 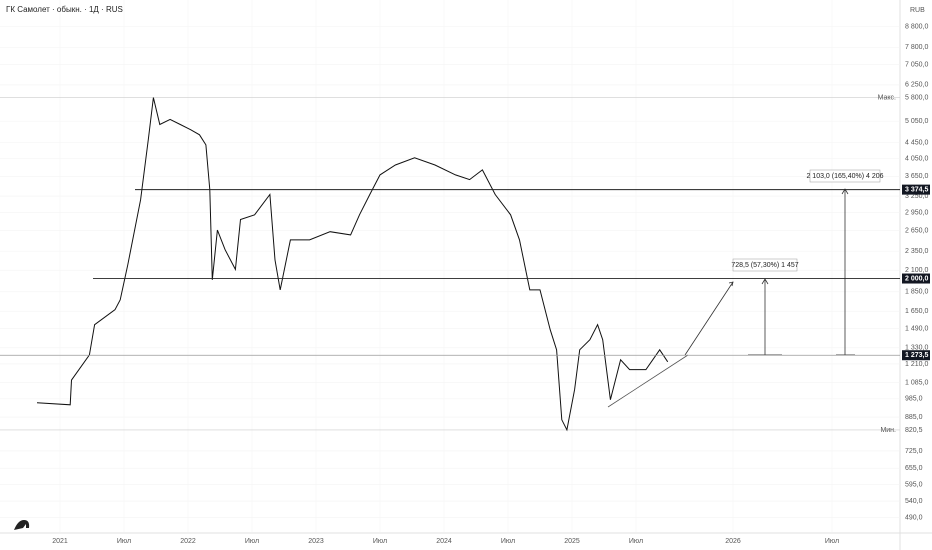 I want to click on level-label: 3 374,5, so click(x=916, y=189).